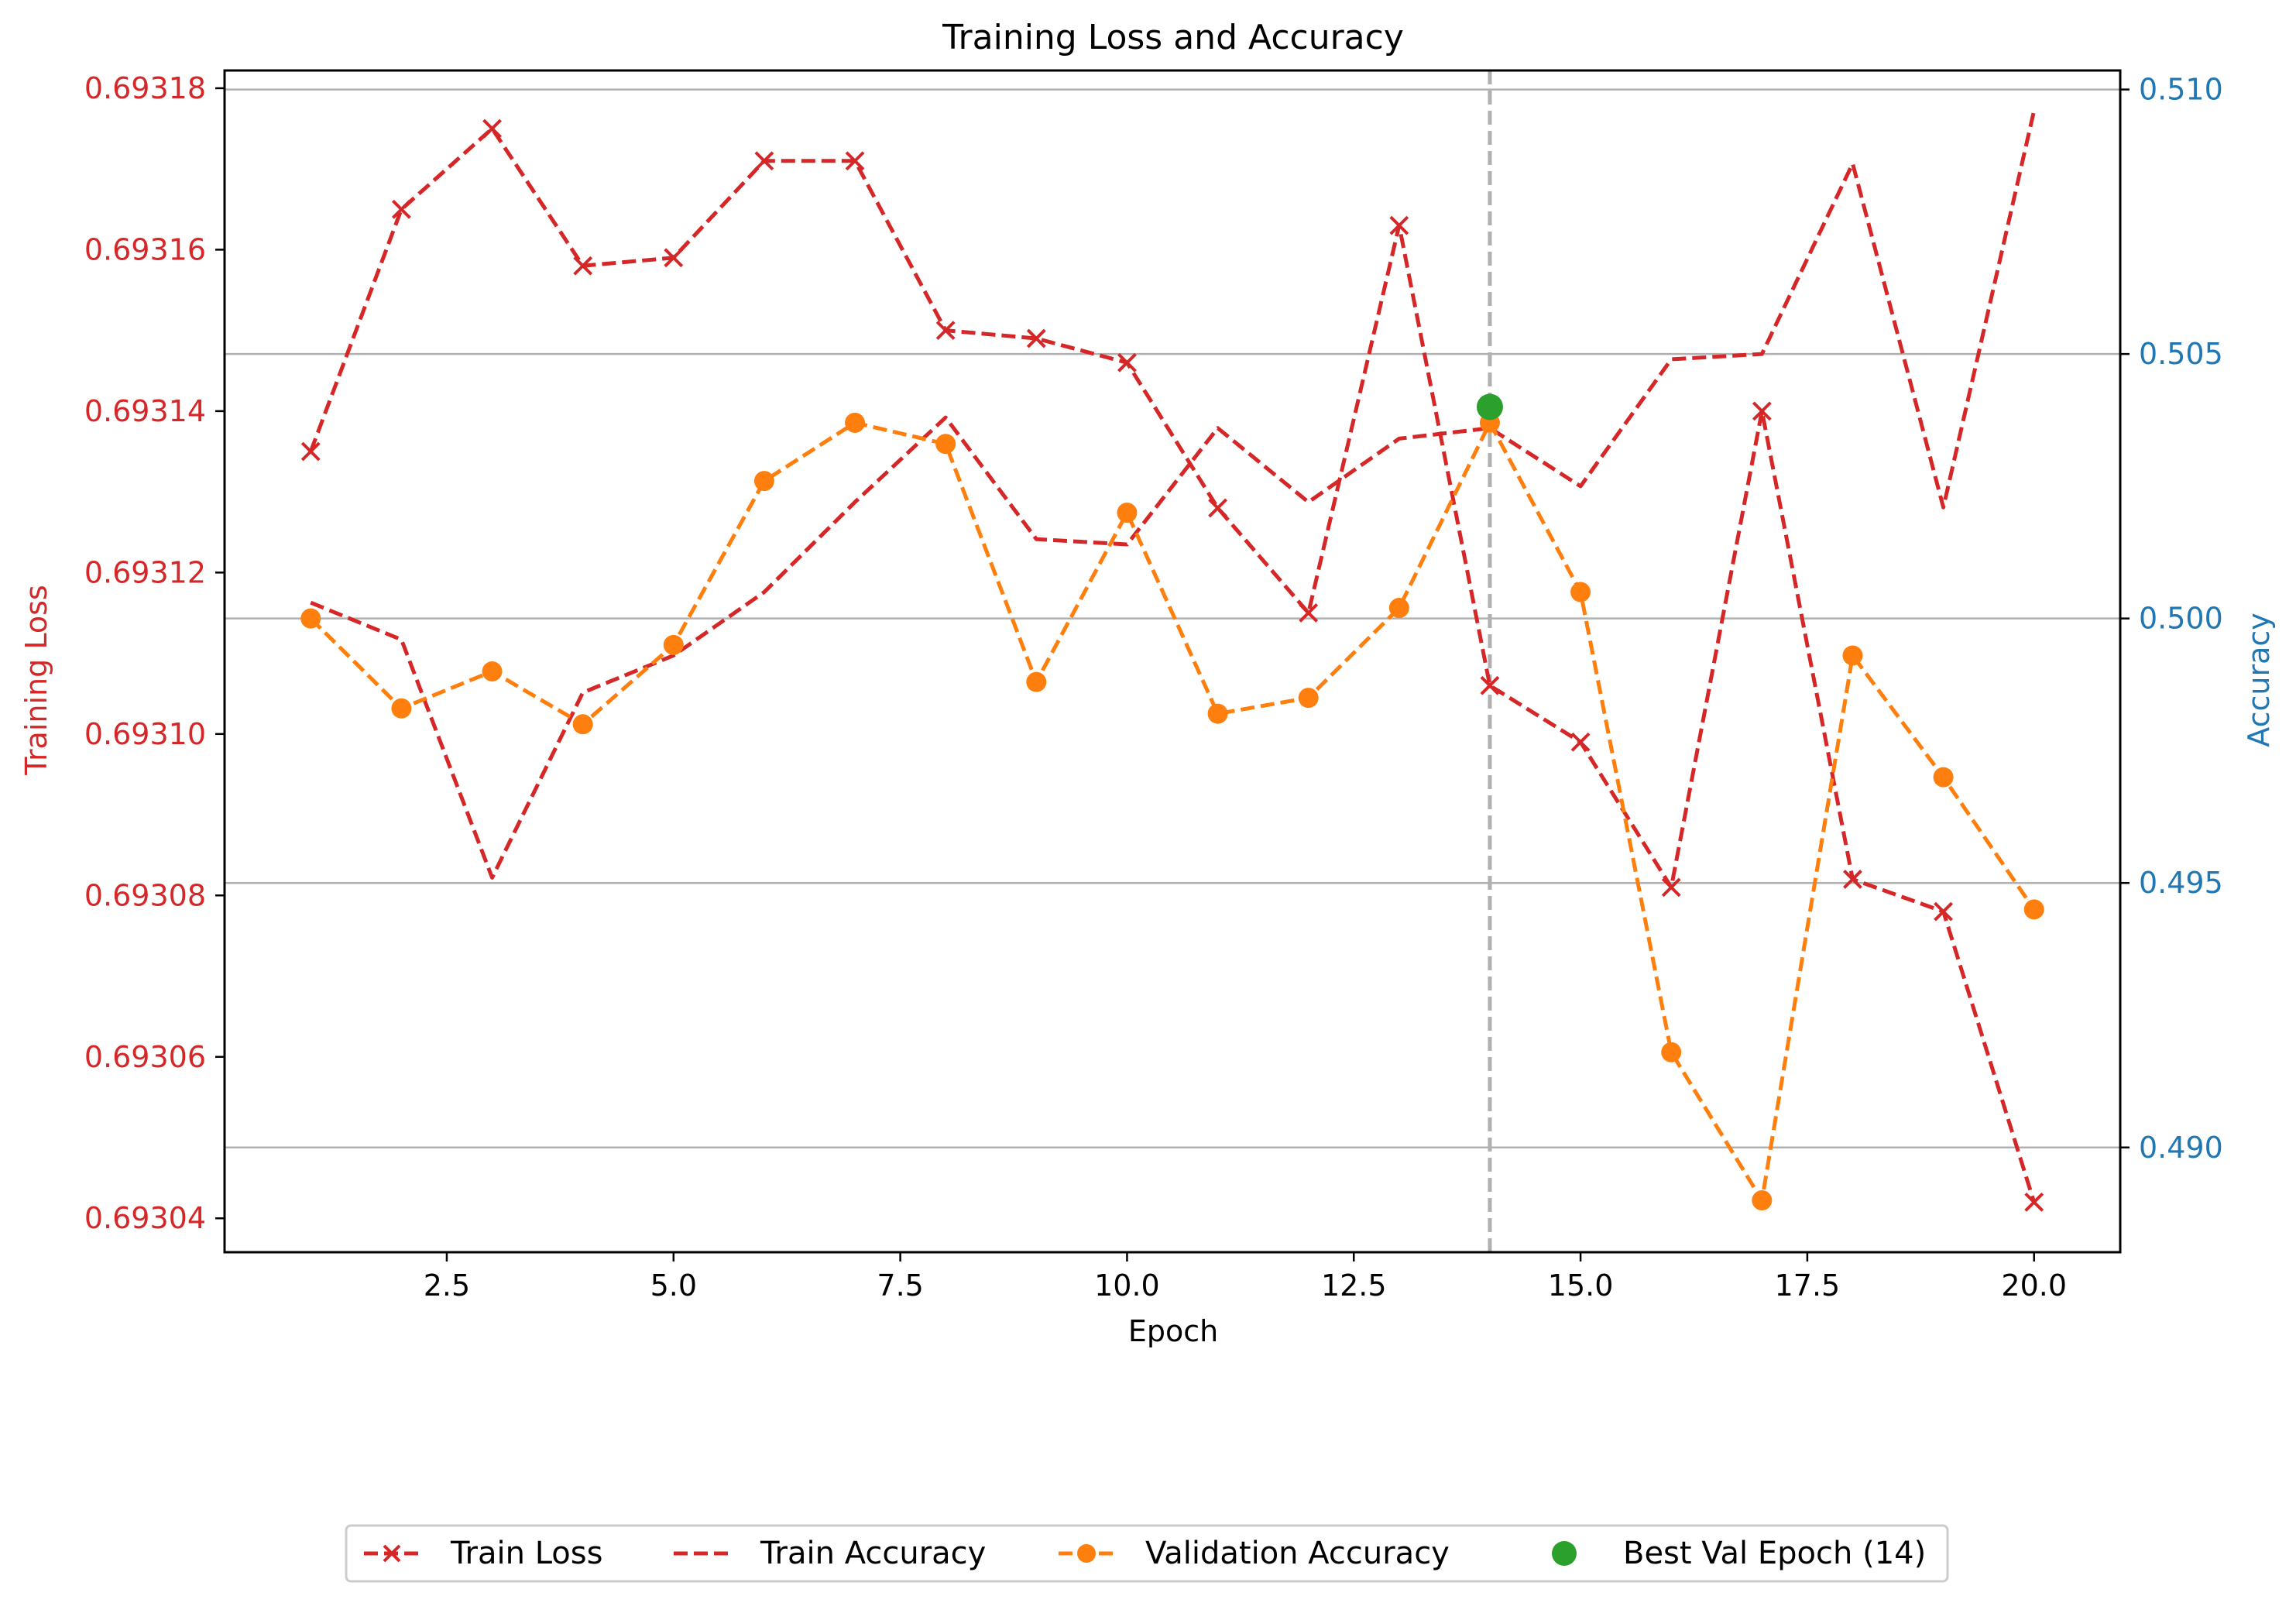 This screenshot has height=1603, width=2296. I want to click on y-left-tick-label: 0.69308, so click(145, 895).